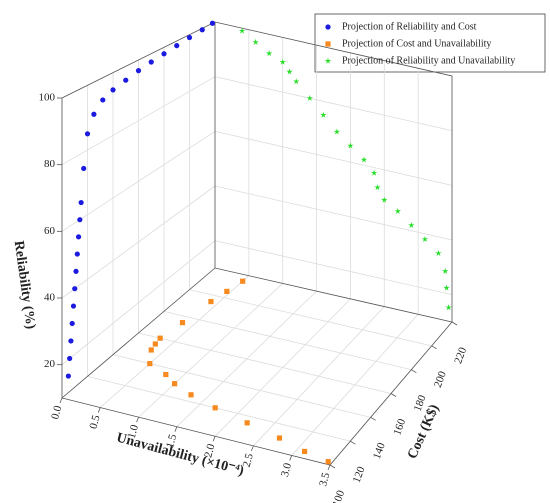 The height and width of the screenshot is (503, 550). I want to click on y-tick-label: 200, so click(440, 379).